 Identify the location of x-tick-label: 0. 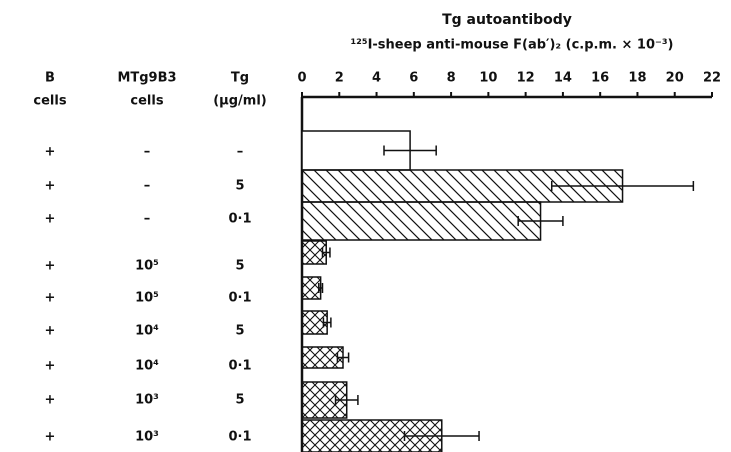
(301, 78).